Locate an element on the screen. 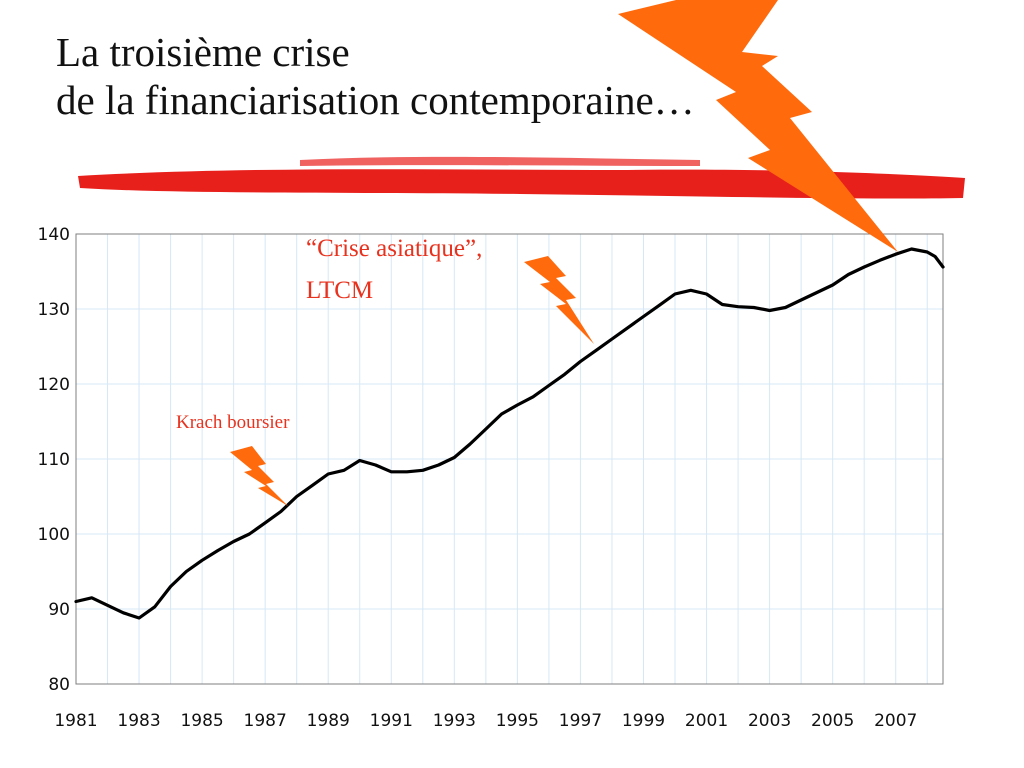  x-tick-label: 1985 is located at coordinates (201, 721).